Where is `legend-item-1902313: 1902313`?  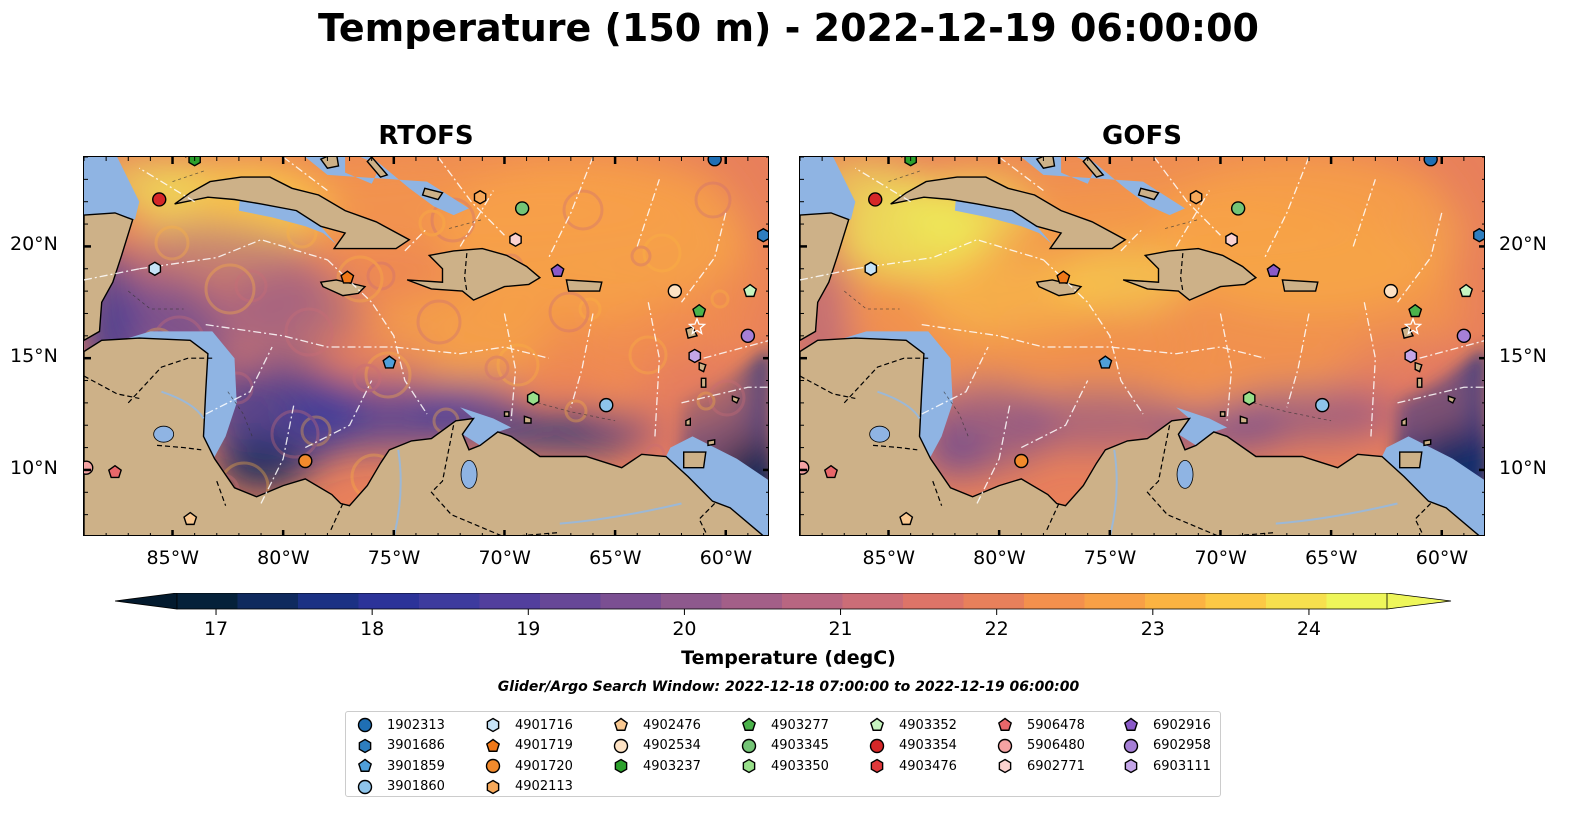
legend-item-1902313: 1902313 is located at coordinates (399, 725).